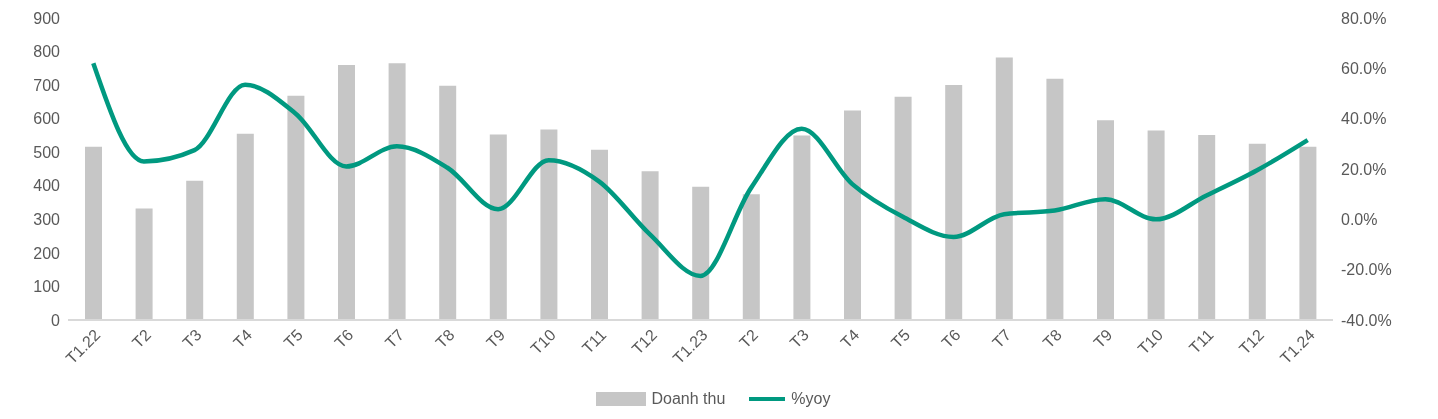 The width and height of the screenshot is (1438, 419). I want to click on y2-tick-label: 40.0%, so click(1364, 119).